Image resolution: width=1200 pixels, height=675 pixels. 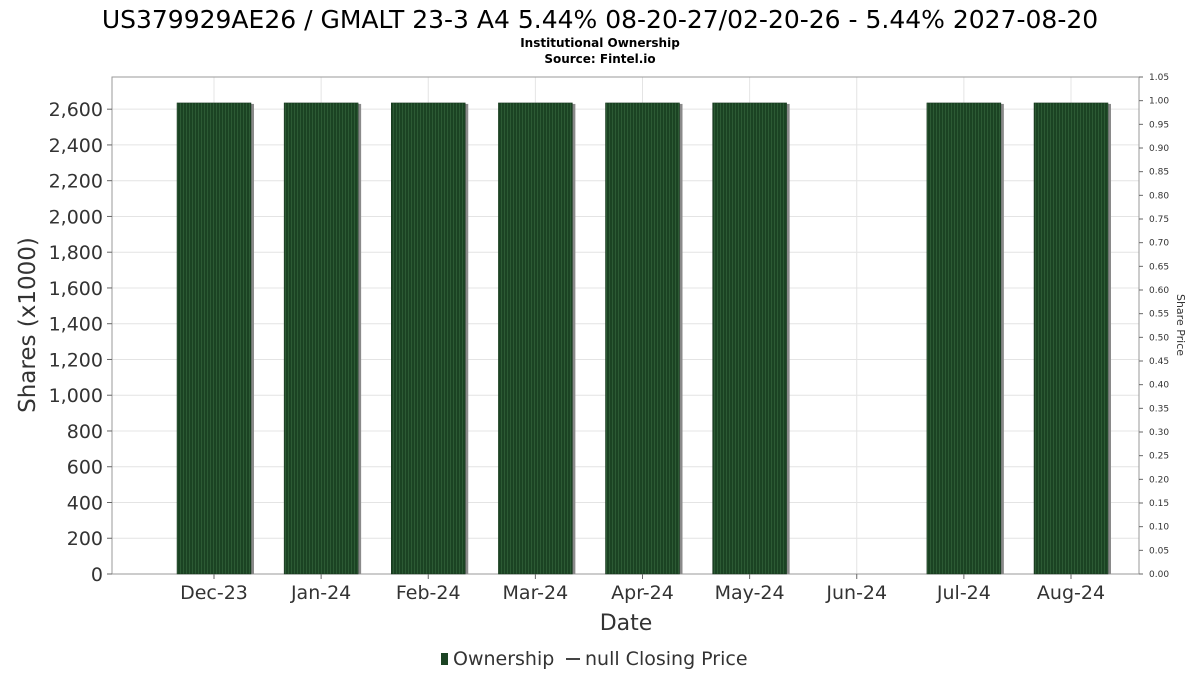 I want to click on y-tick-label: 1,800, so click(x=76, y=253).